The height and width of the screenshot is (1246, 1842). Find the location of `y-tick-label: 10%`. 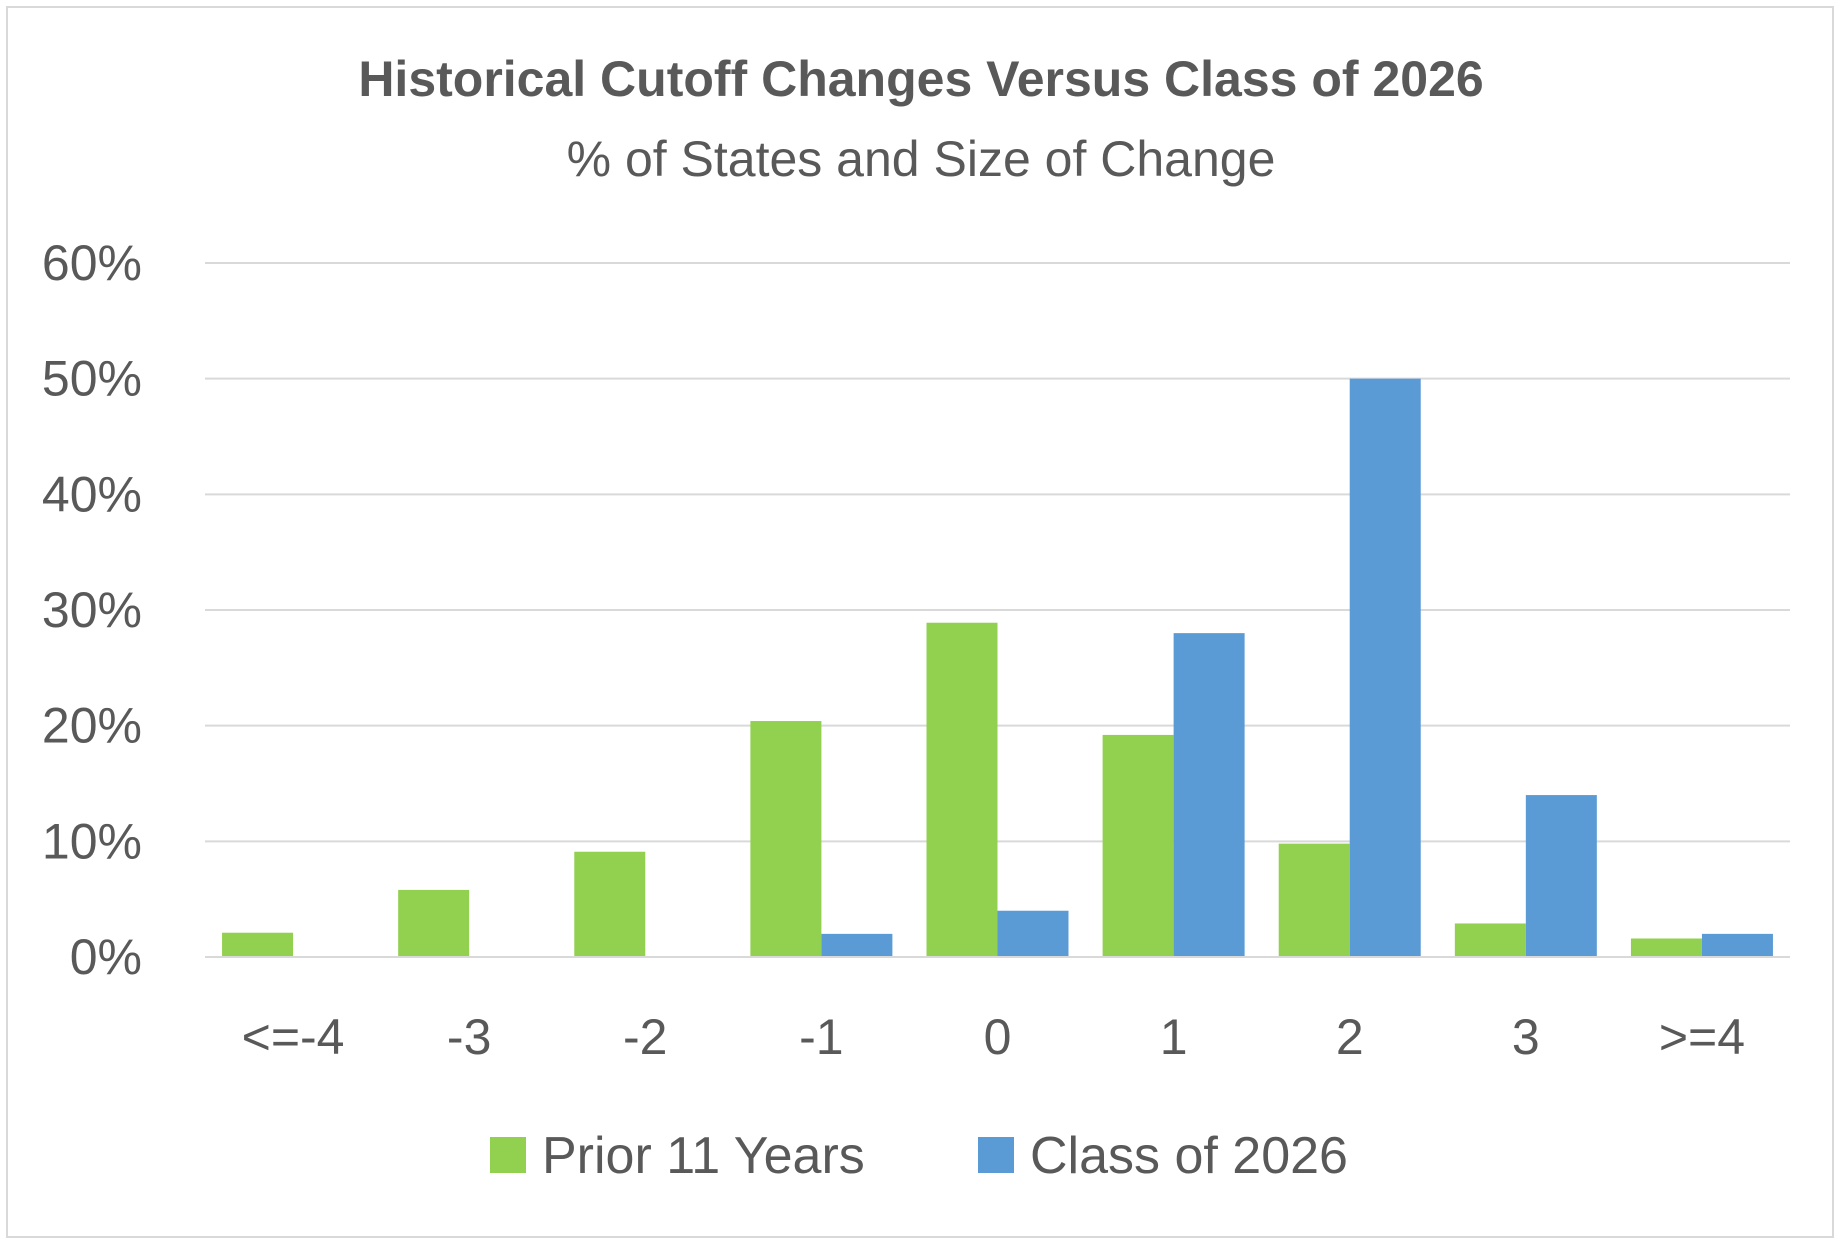

y-tick-label: 10% is located at coordinates (92, 841).